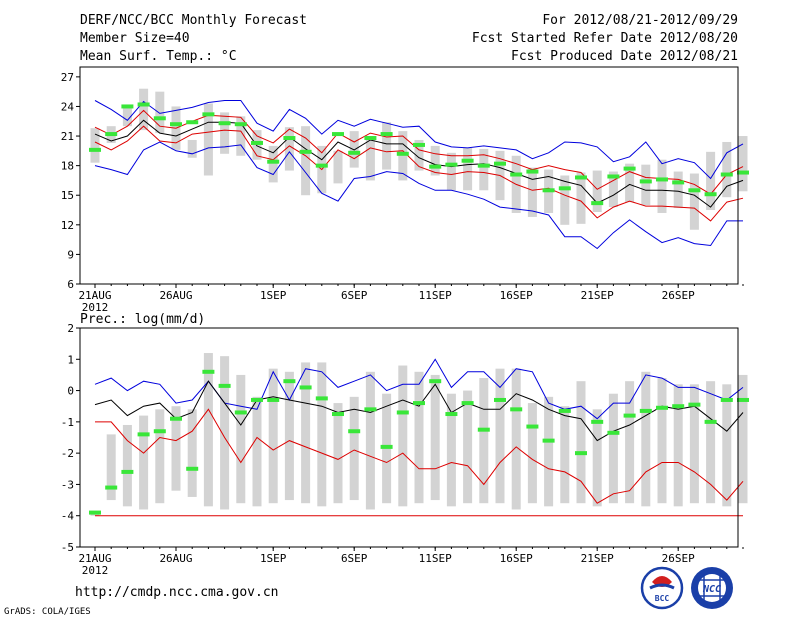  I want to click on precip-panel-title: Prec.: log(mm/d), so click(142, 319).